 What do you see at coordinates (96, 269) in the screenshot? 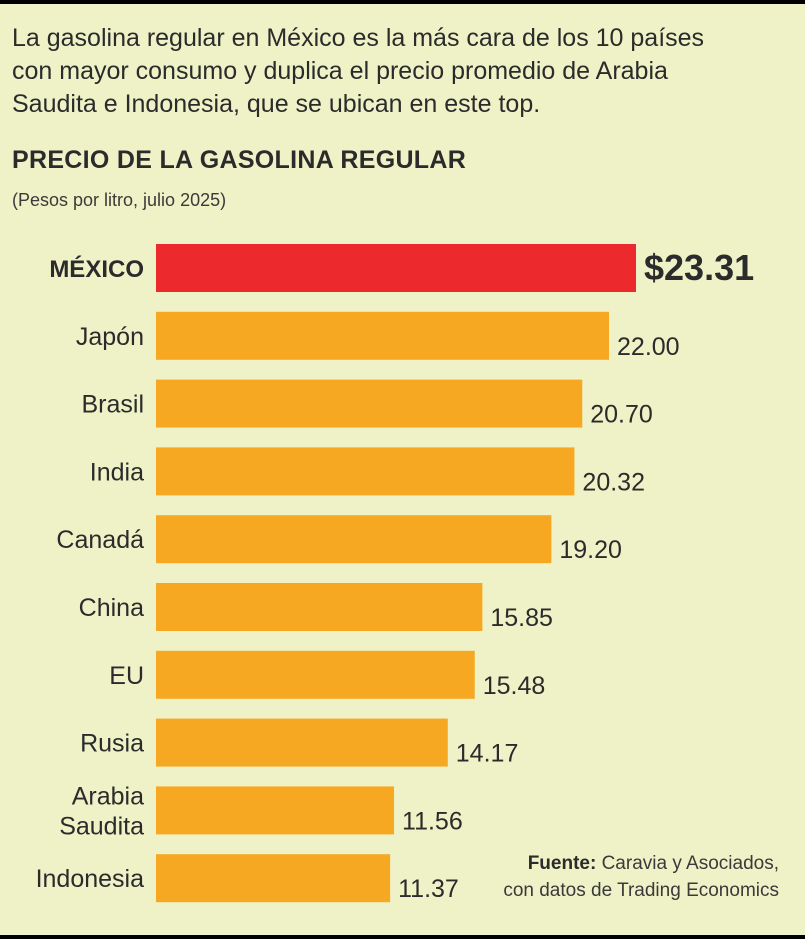
I see `category-label-0: MÉXICO` at bounding box center [96, 269].